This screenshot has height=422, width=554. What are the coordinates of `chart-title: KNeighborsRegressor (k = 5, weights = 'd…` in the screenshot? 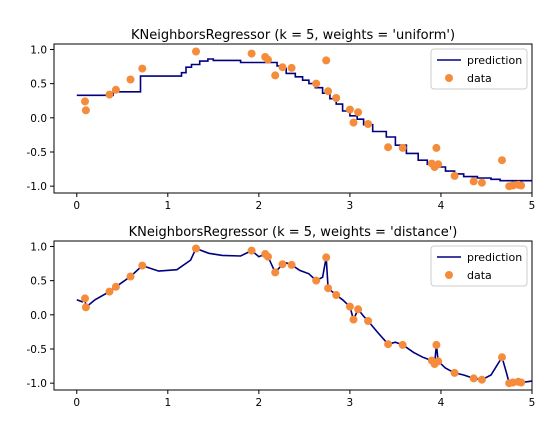 It's located at (293, 232).